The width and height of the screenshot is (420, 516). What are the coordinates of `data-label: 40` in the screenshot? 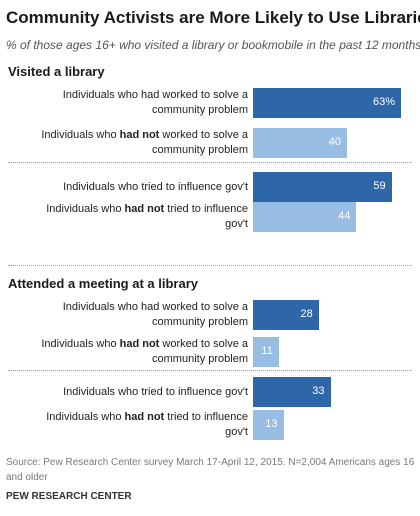 It's located at (334, 142).